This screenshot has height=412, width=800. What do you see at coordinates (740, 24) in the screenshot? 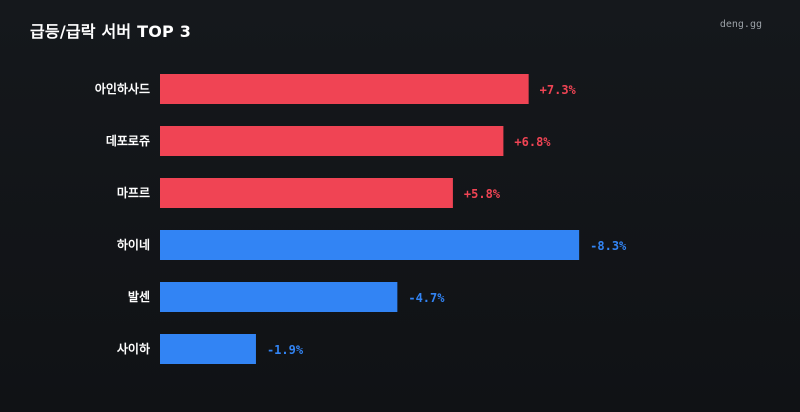
I see `brand-watermark: deng.gg` at bounding box center [740, 24].